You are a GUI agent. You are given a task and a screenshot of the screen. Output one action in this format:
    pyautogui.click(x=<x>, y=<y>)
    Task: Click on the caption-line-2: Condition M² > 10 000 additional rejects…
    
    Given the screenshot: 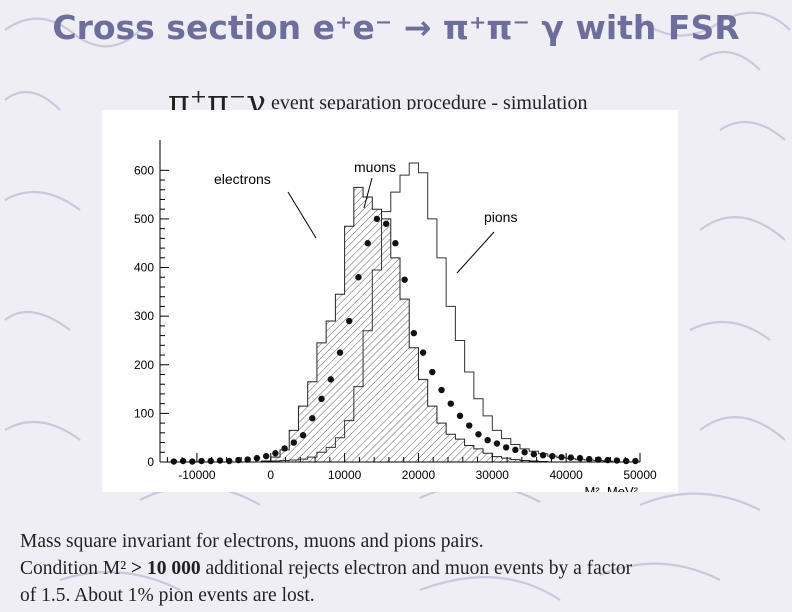 What is the action you would take?
    pyautogui.click(x=404, y=568)
    